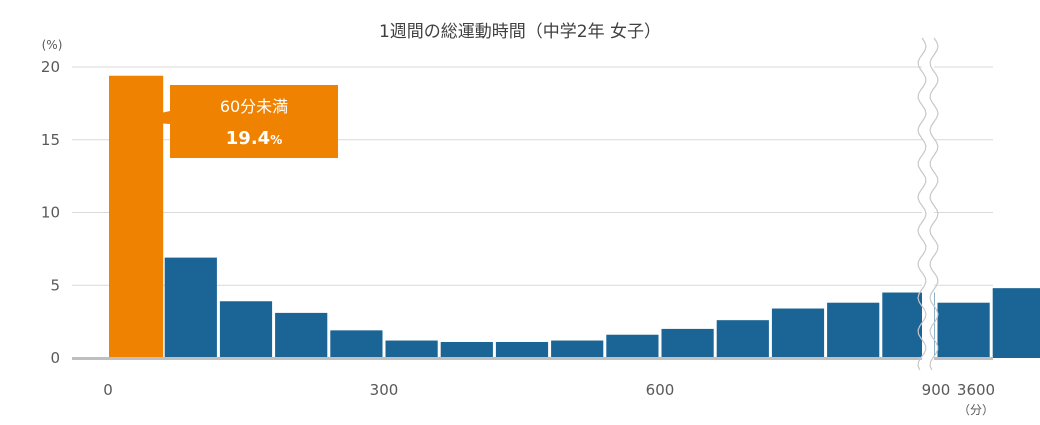 The height and width of the screenshot is (425, 1040). I want to click on x-tick-label: 3600, so click(976, 390).